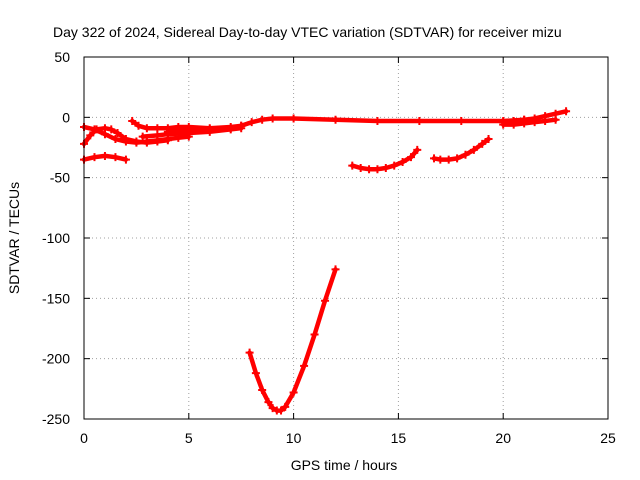 The width and height of the screenshot is (640, 480). I want to click on y-axis-label: SDTVAR / TECUs, so click(14, 238).